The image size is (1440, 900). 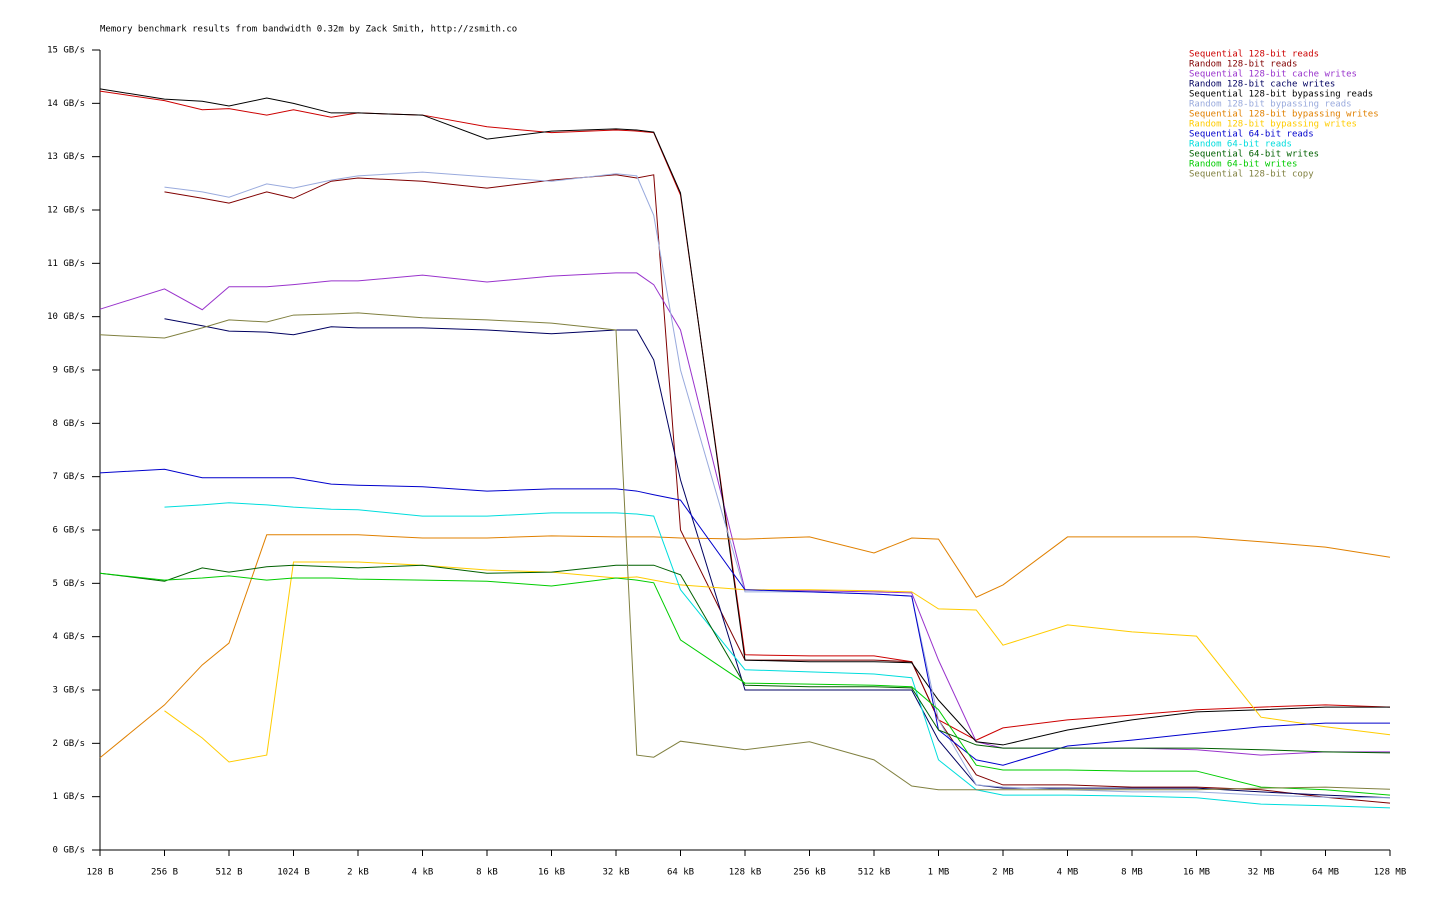 I want to click on legend-entry: Random 128-bit bypassing writes, so click(x=1273, y=125).